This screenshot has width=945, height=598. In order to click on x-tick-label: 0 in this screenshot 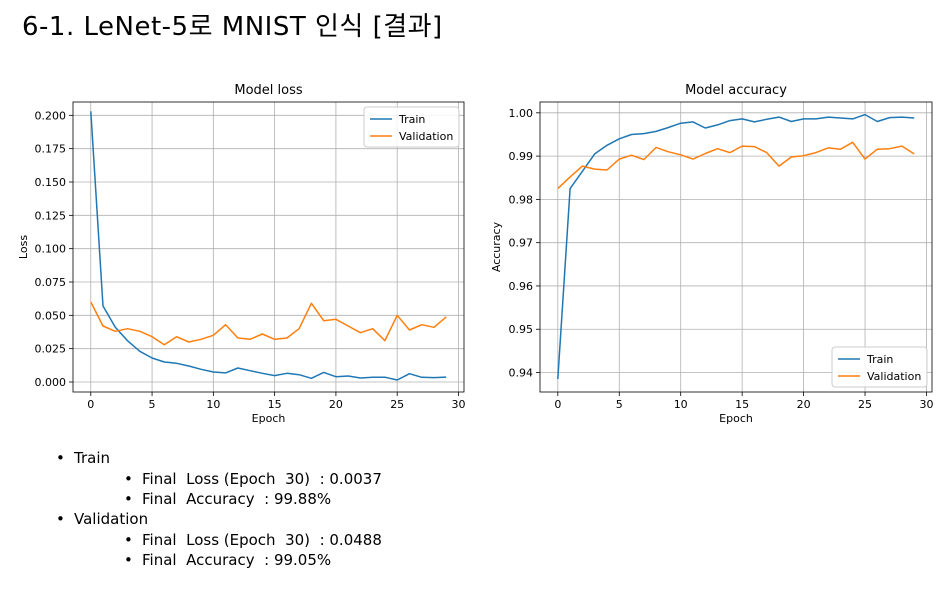, I will do `click(90, 404)`.